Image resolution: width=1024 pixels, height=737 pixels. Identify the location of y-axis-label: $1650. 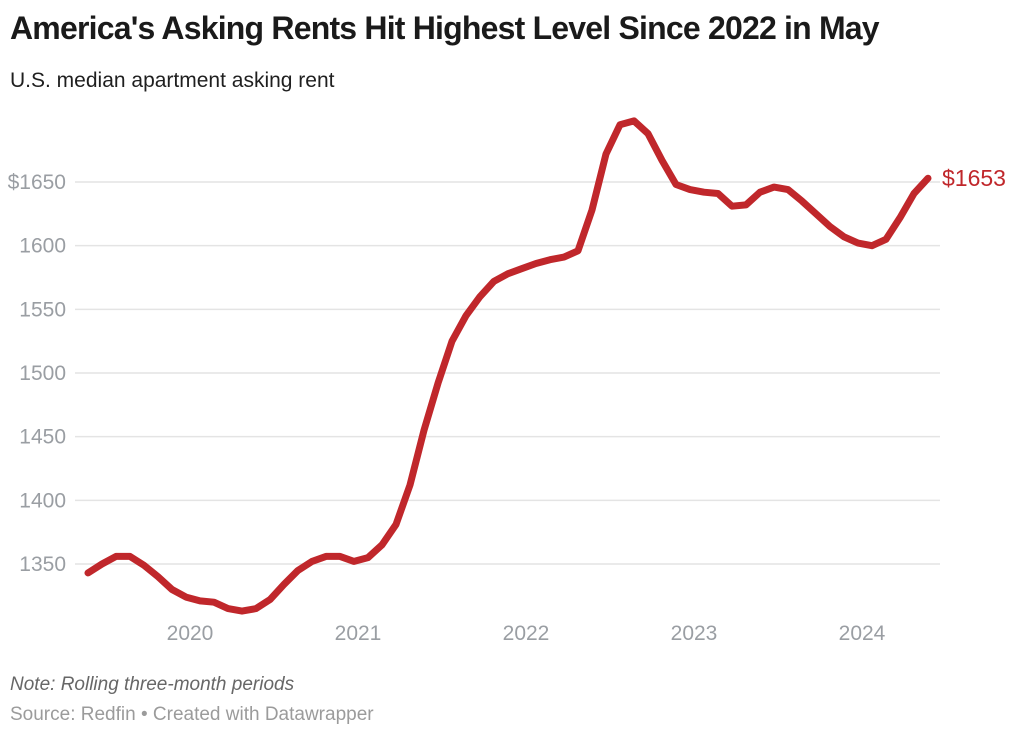
(37, 182).